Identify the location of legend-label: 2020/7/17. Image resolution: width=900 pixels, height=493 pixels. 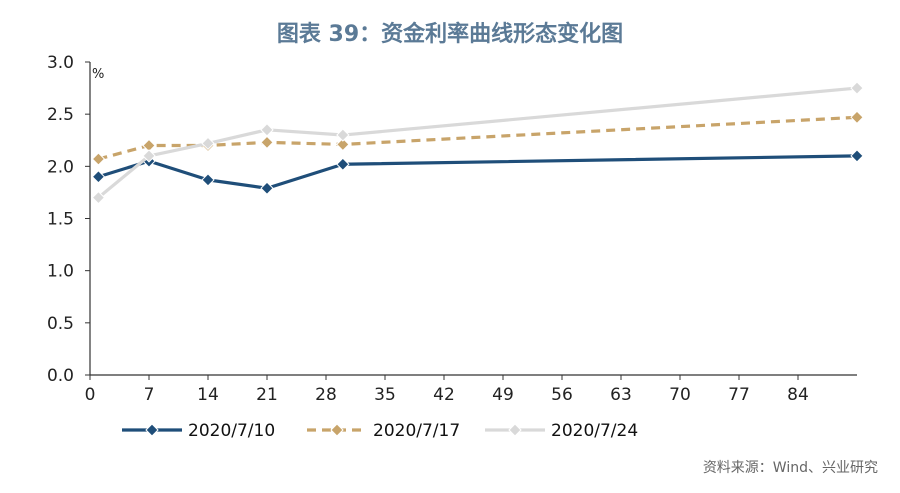
(416, 431).